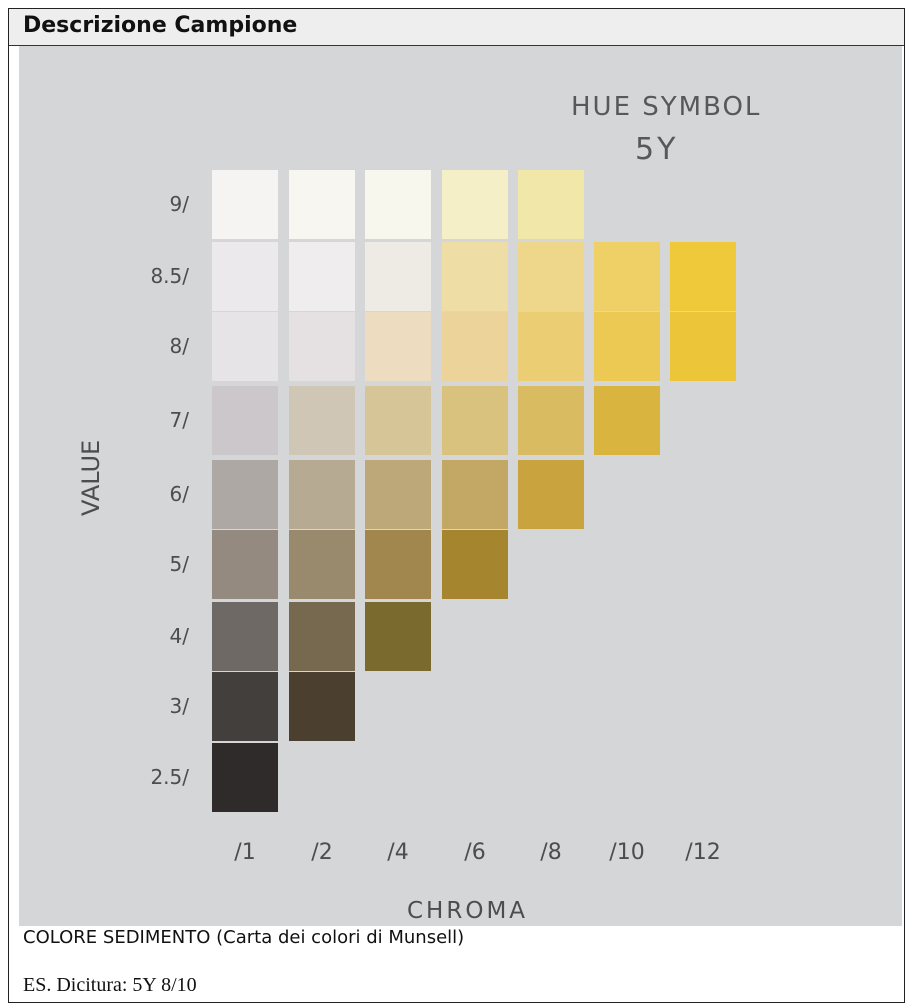  I want to click on value-tick-label: 4/, so click(179, 635).